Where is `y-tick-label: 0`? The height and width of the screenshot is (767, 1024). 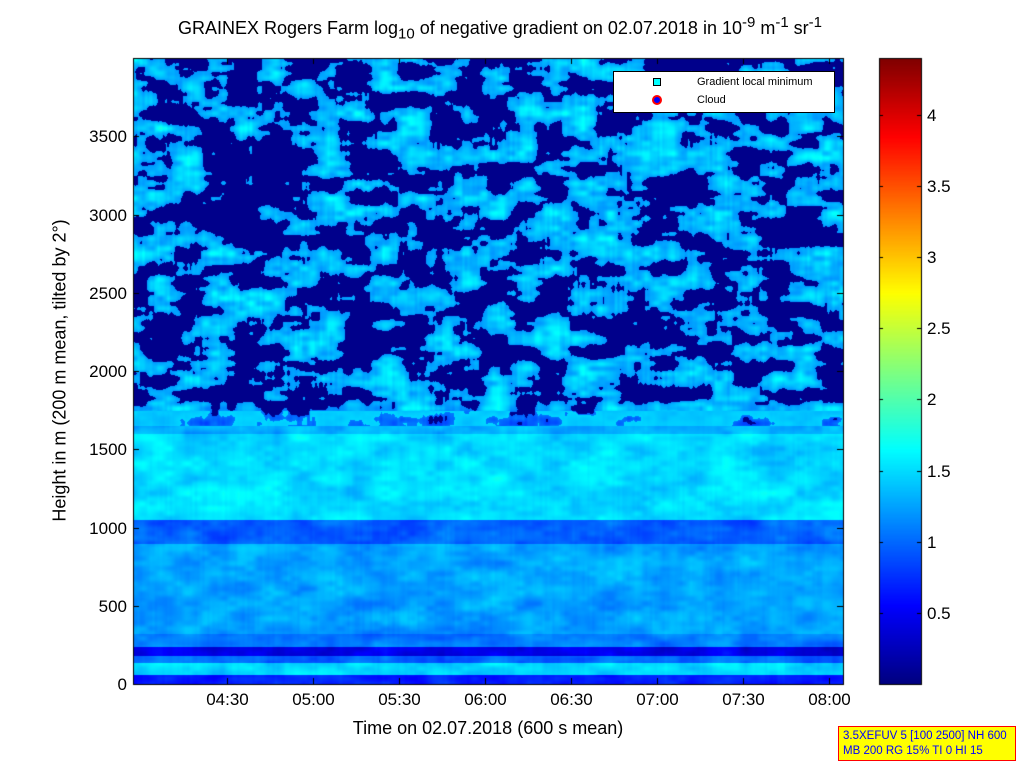 y-tick-label: 0 is located at coordinates (122, 684).